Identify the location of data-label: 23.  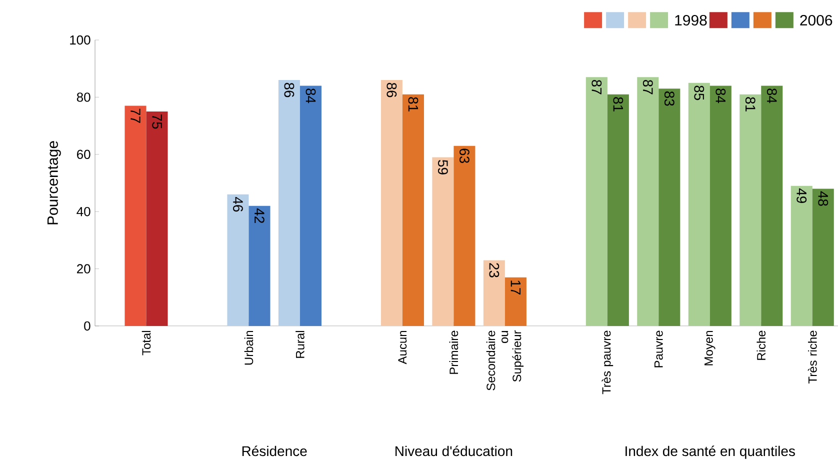
(494, 270).